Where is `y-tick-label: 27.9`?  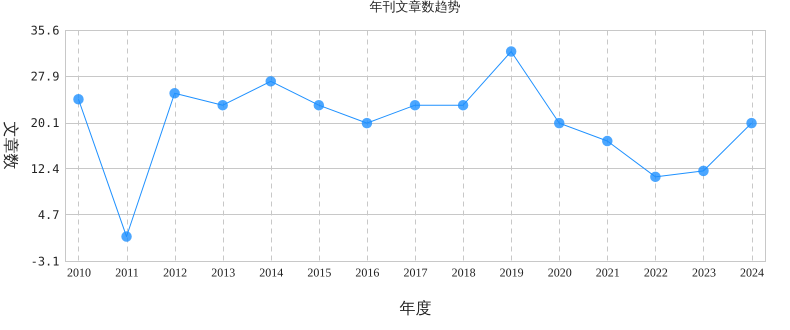
y-tick-label: 27.9 is located at coordinates (45, 76).